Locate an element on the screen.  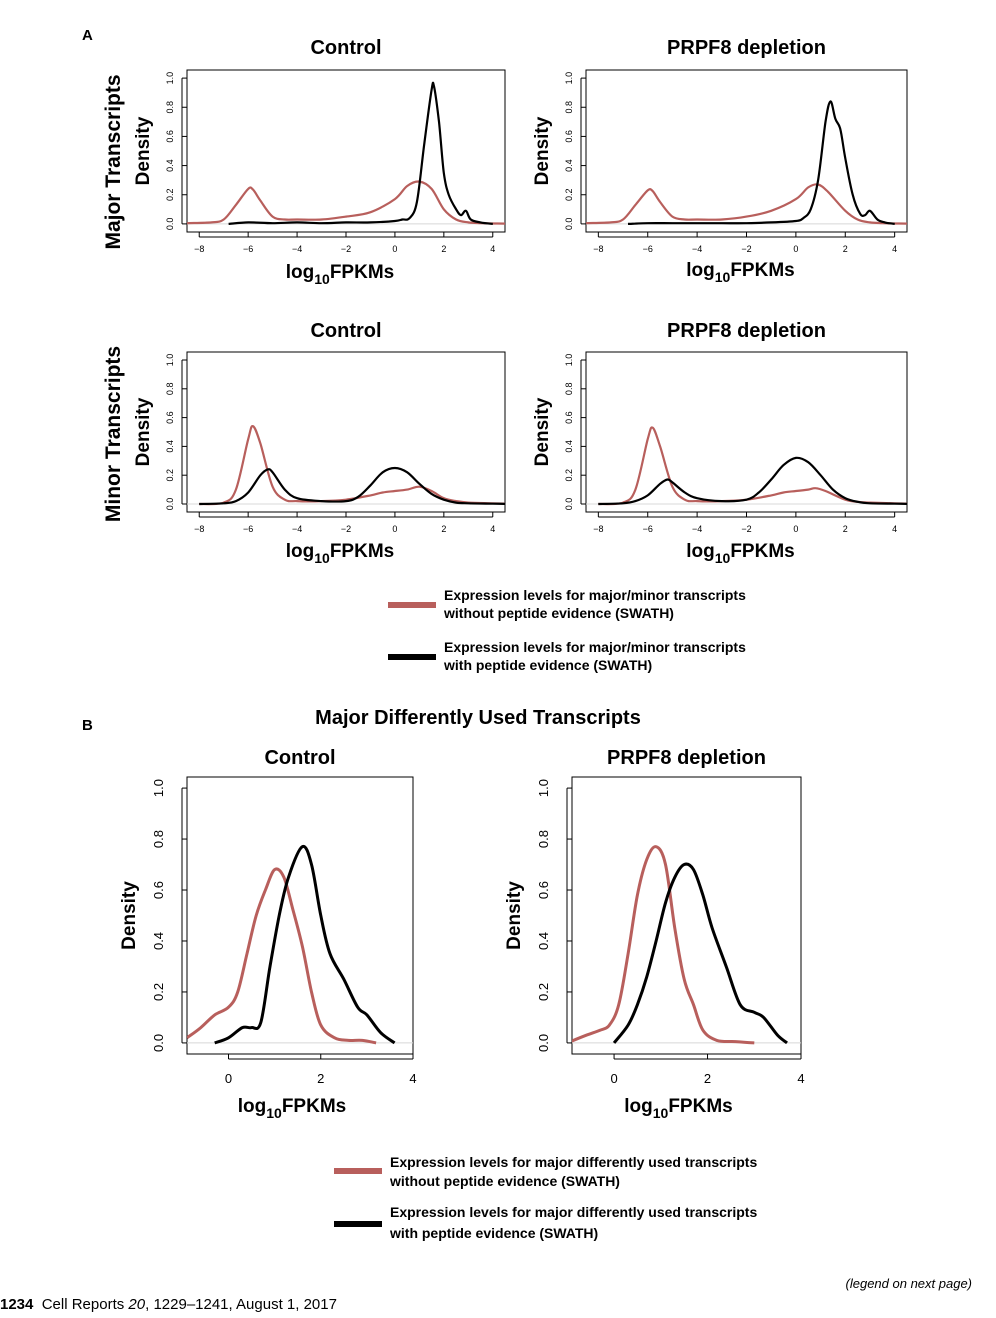
legend-a-with-line2: with peptide evidence (SWATH) is located at coordinates (547, 665).